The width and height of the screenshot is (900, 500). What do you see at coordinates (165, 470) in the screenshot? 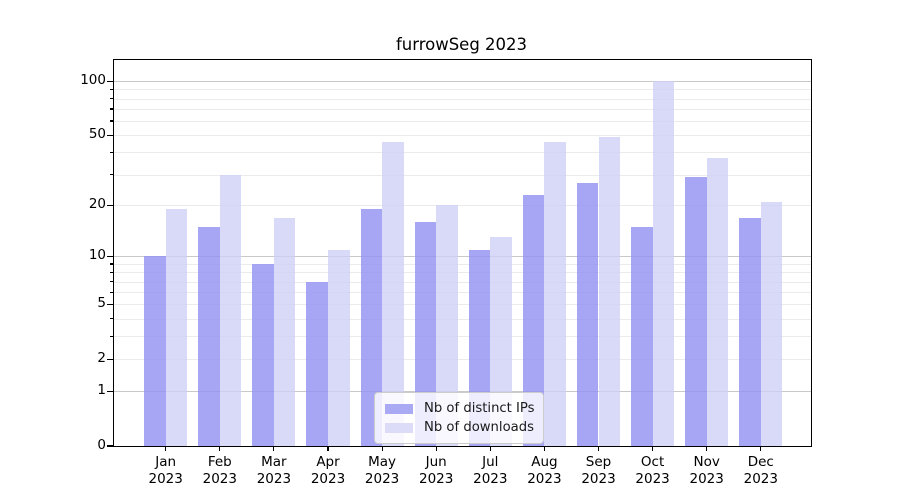
I see `x-tick-label-jan: Jan 2023` at bounding box center [165, 470].